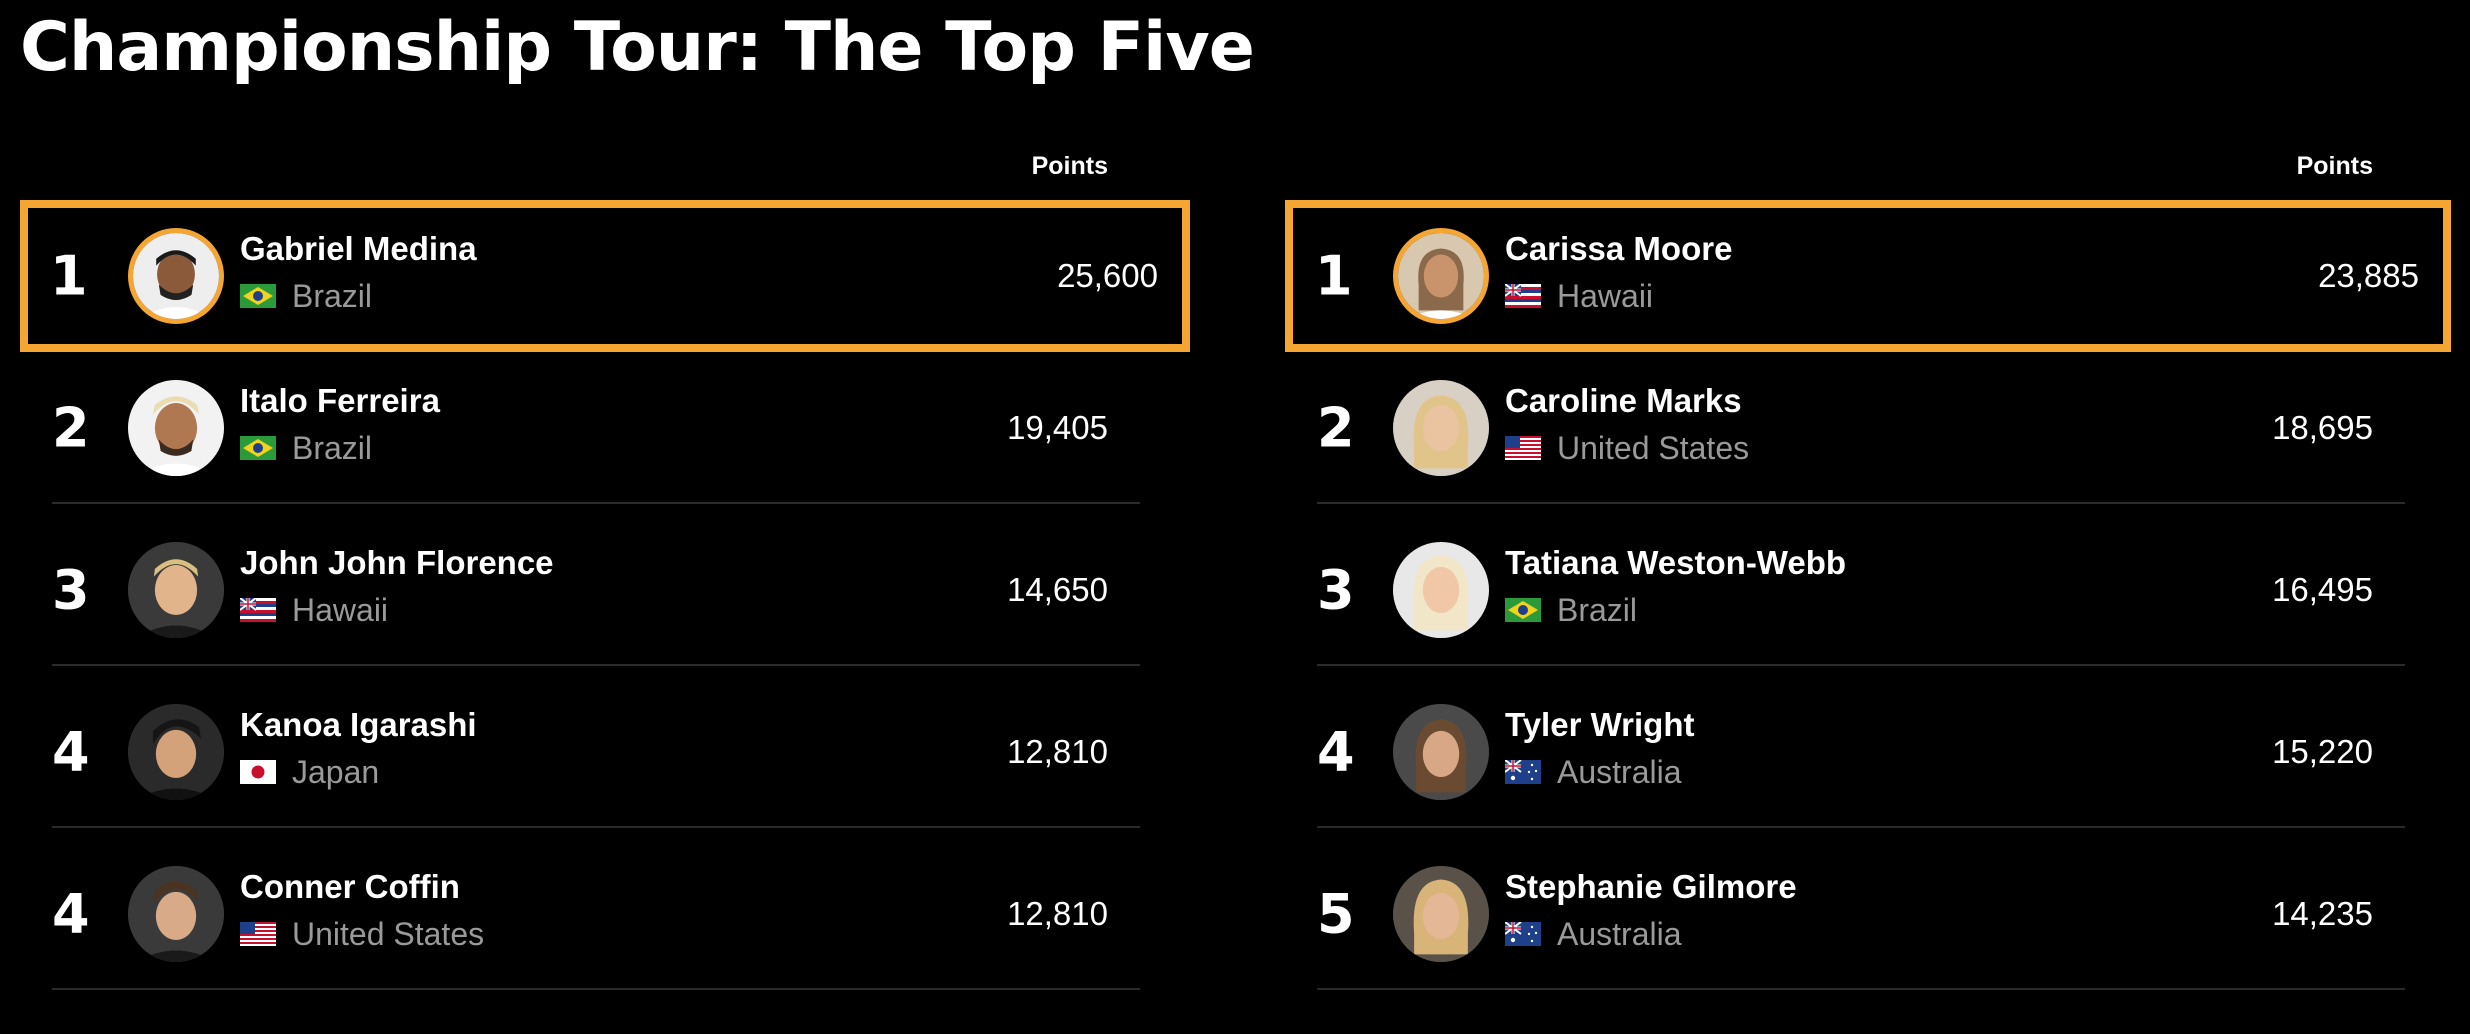  Describe the element at coordinates (1619, 248) in the screenshot. I see `surfer-name: Carissa Moore` at that location.